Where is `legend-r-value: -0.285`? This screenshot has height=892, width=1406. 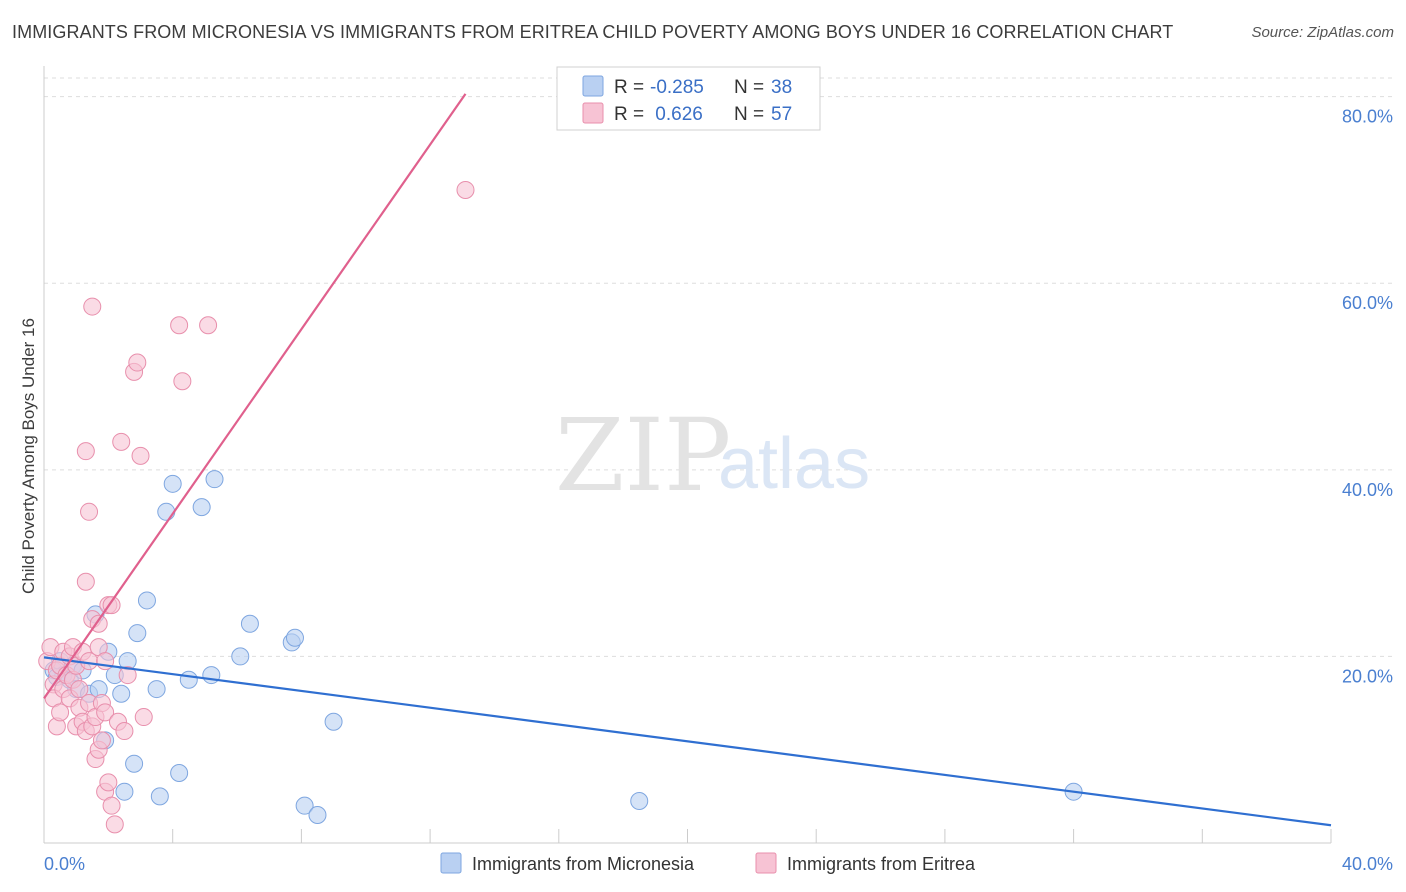 legend-r-value: -0.285 is located at coordinates (677, 87).